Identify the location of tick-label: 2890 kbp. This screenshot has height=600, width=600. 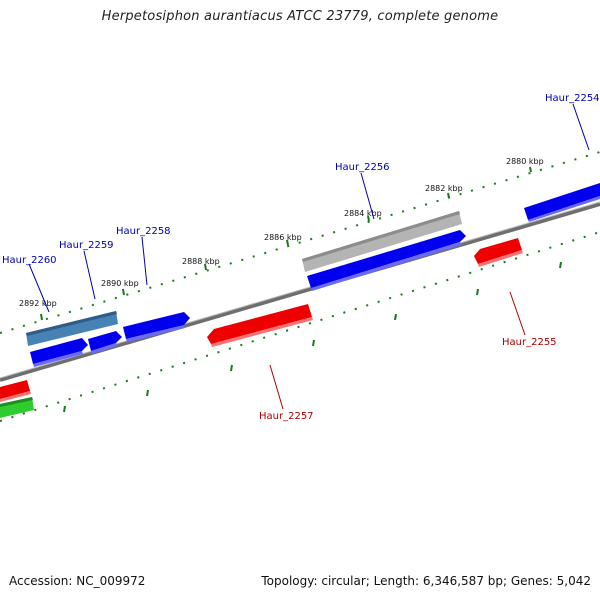
(120, 283).